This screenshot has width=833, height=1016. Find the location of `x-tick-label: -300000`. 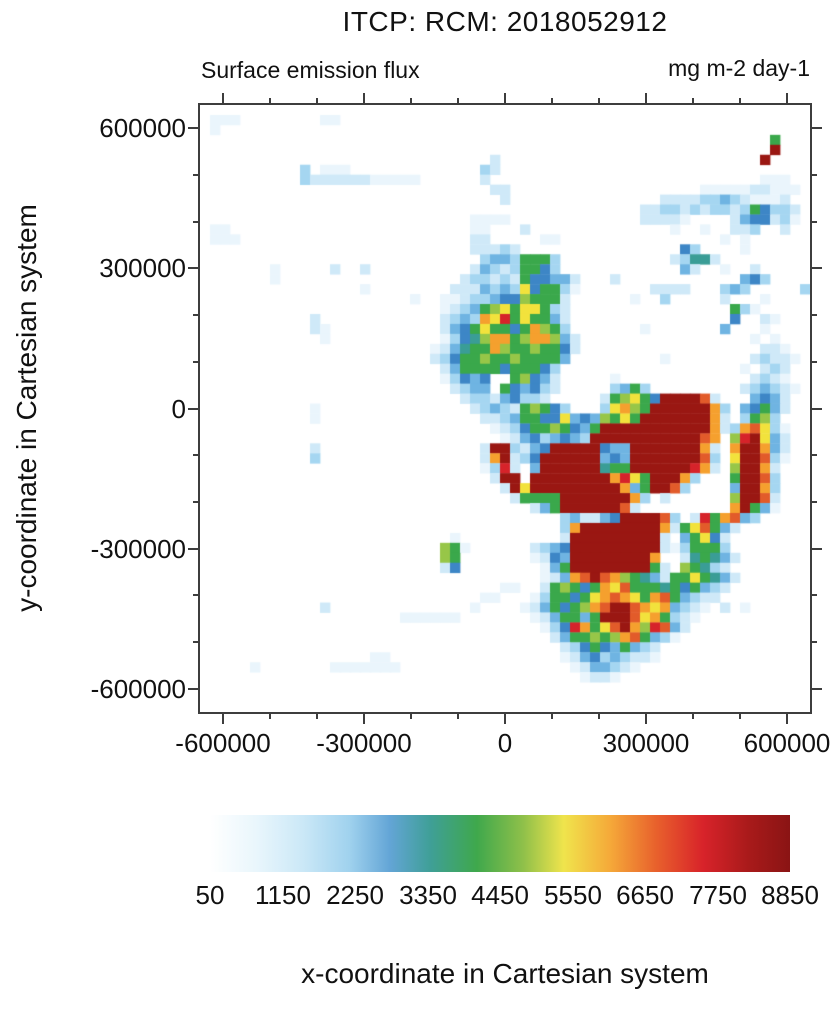

x-tick-label: -300000 is located at coordinates (364, 743).